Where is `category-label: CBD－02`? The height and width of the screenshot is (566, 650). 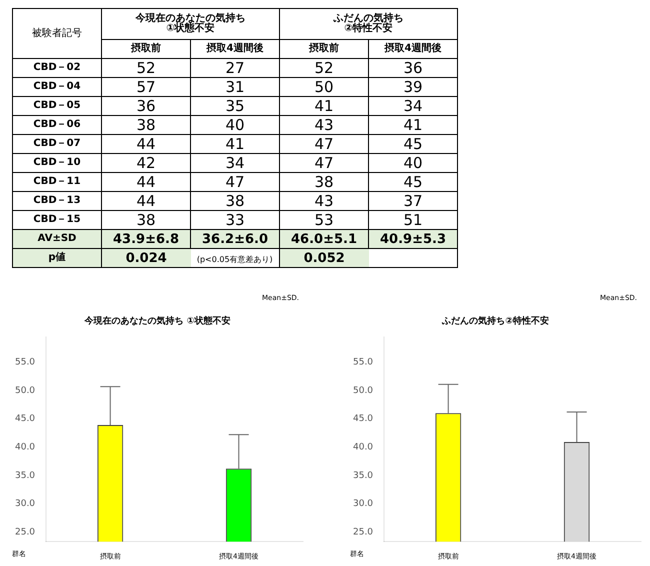 category-label: CBD－02 is located at coordinates (57, 67).